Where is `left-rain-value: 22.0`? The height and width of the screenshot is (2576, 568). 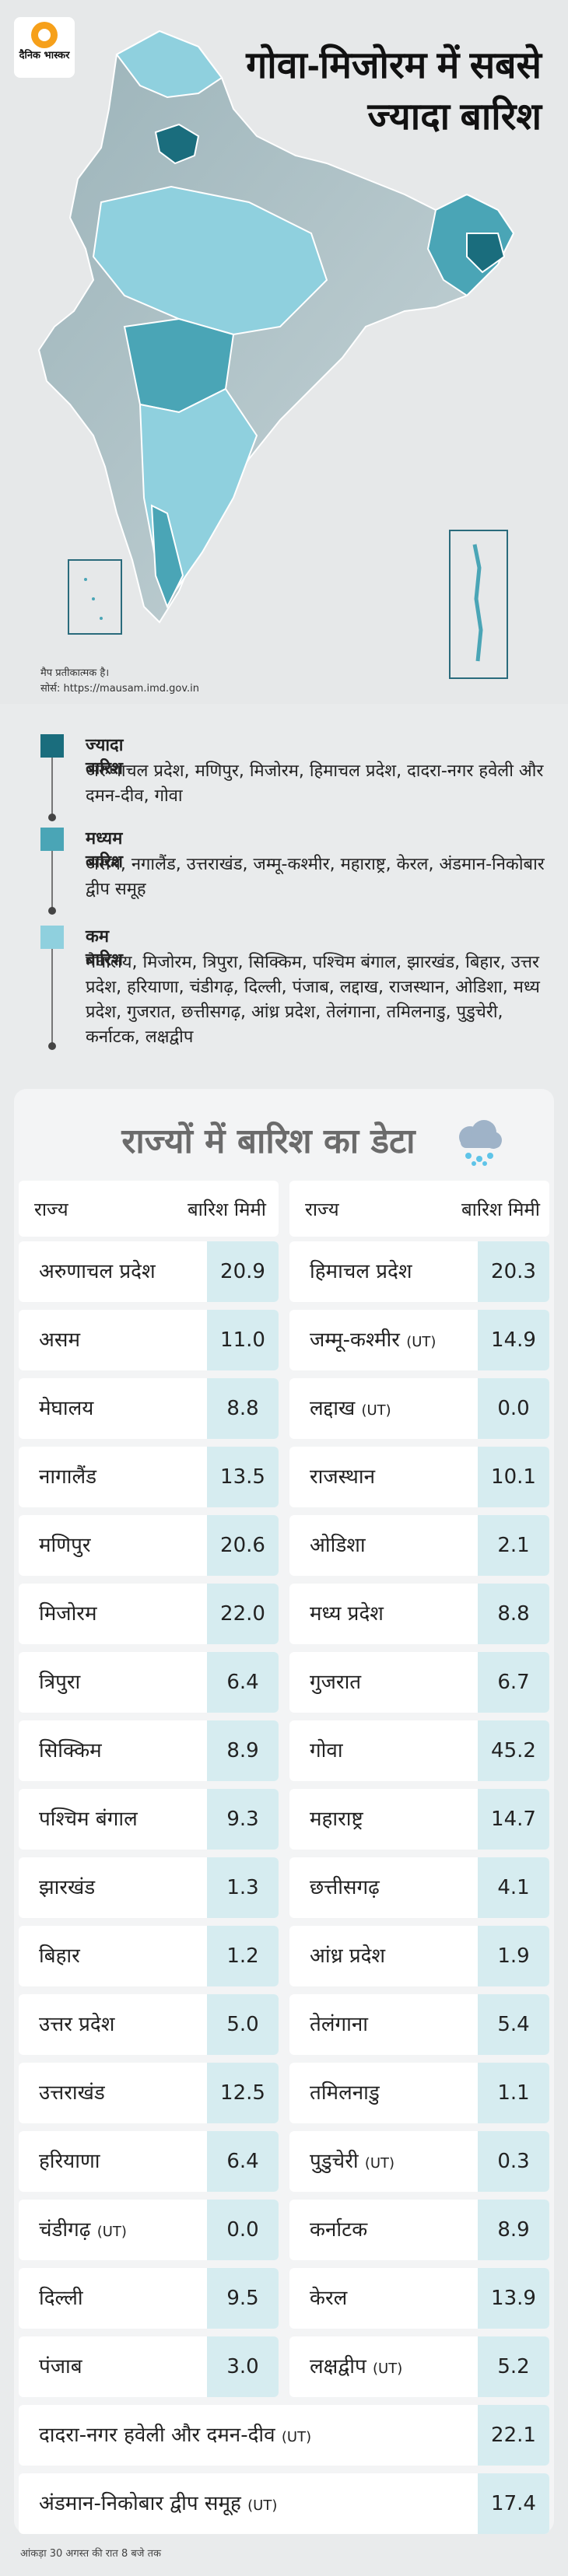 left-rain-value: 22.0 is located at coordinates (243, 1614).